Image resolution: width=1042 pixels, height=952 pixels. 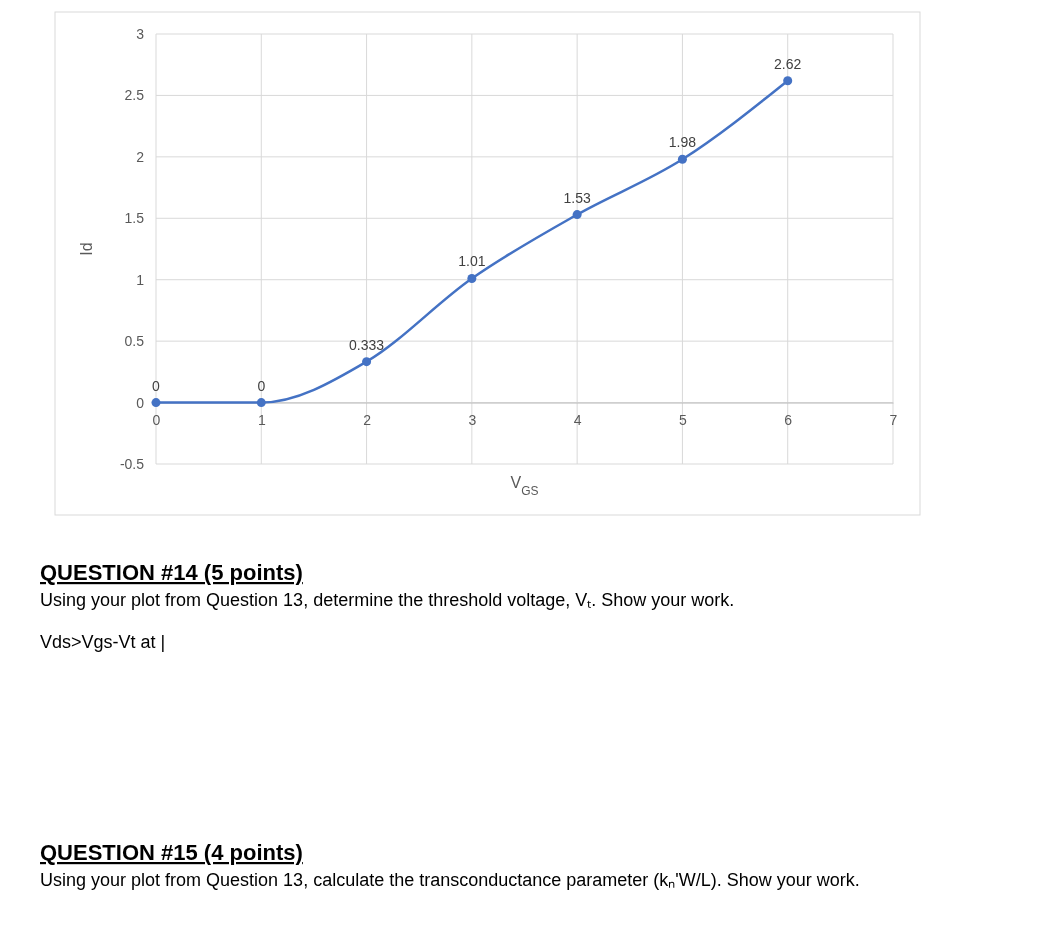 I want to click on text: Vds>Vgs-Vt at |, so click(x=103, y=642).